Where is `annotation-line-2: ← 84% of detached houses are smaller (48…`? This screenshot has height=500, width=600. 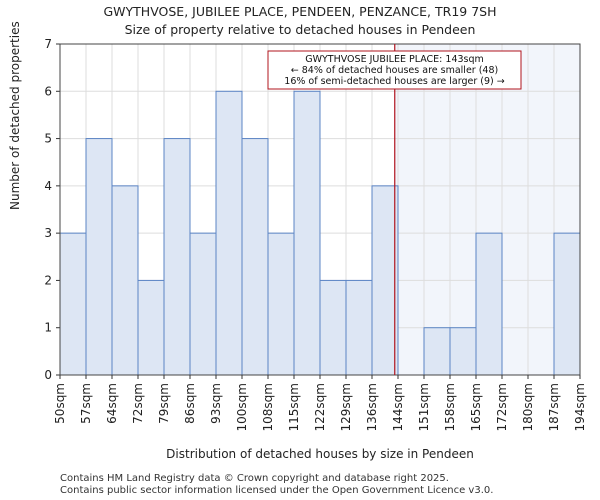
annotation-line-2: ← 84% of detached houses are smaller (48… is located at coordinates (394, 70).